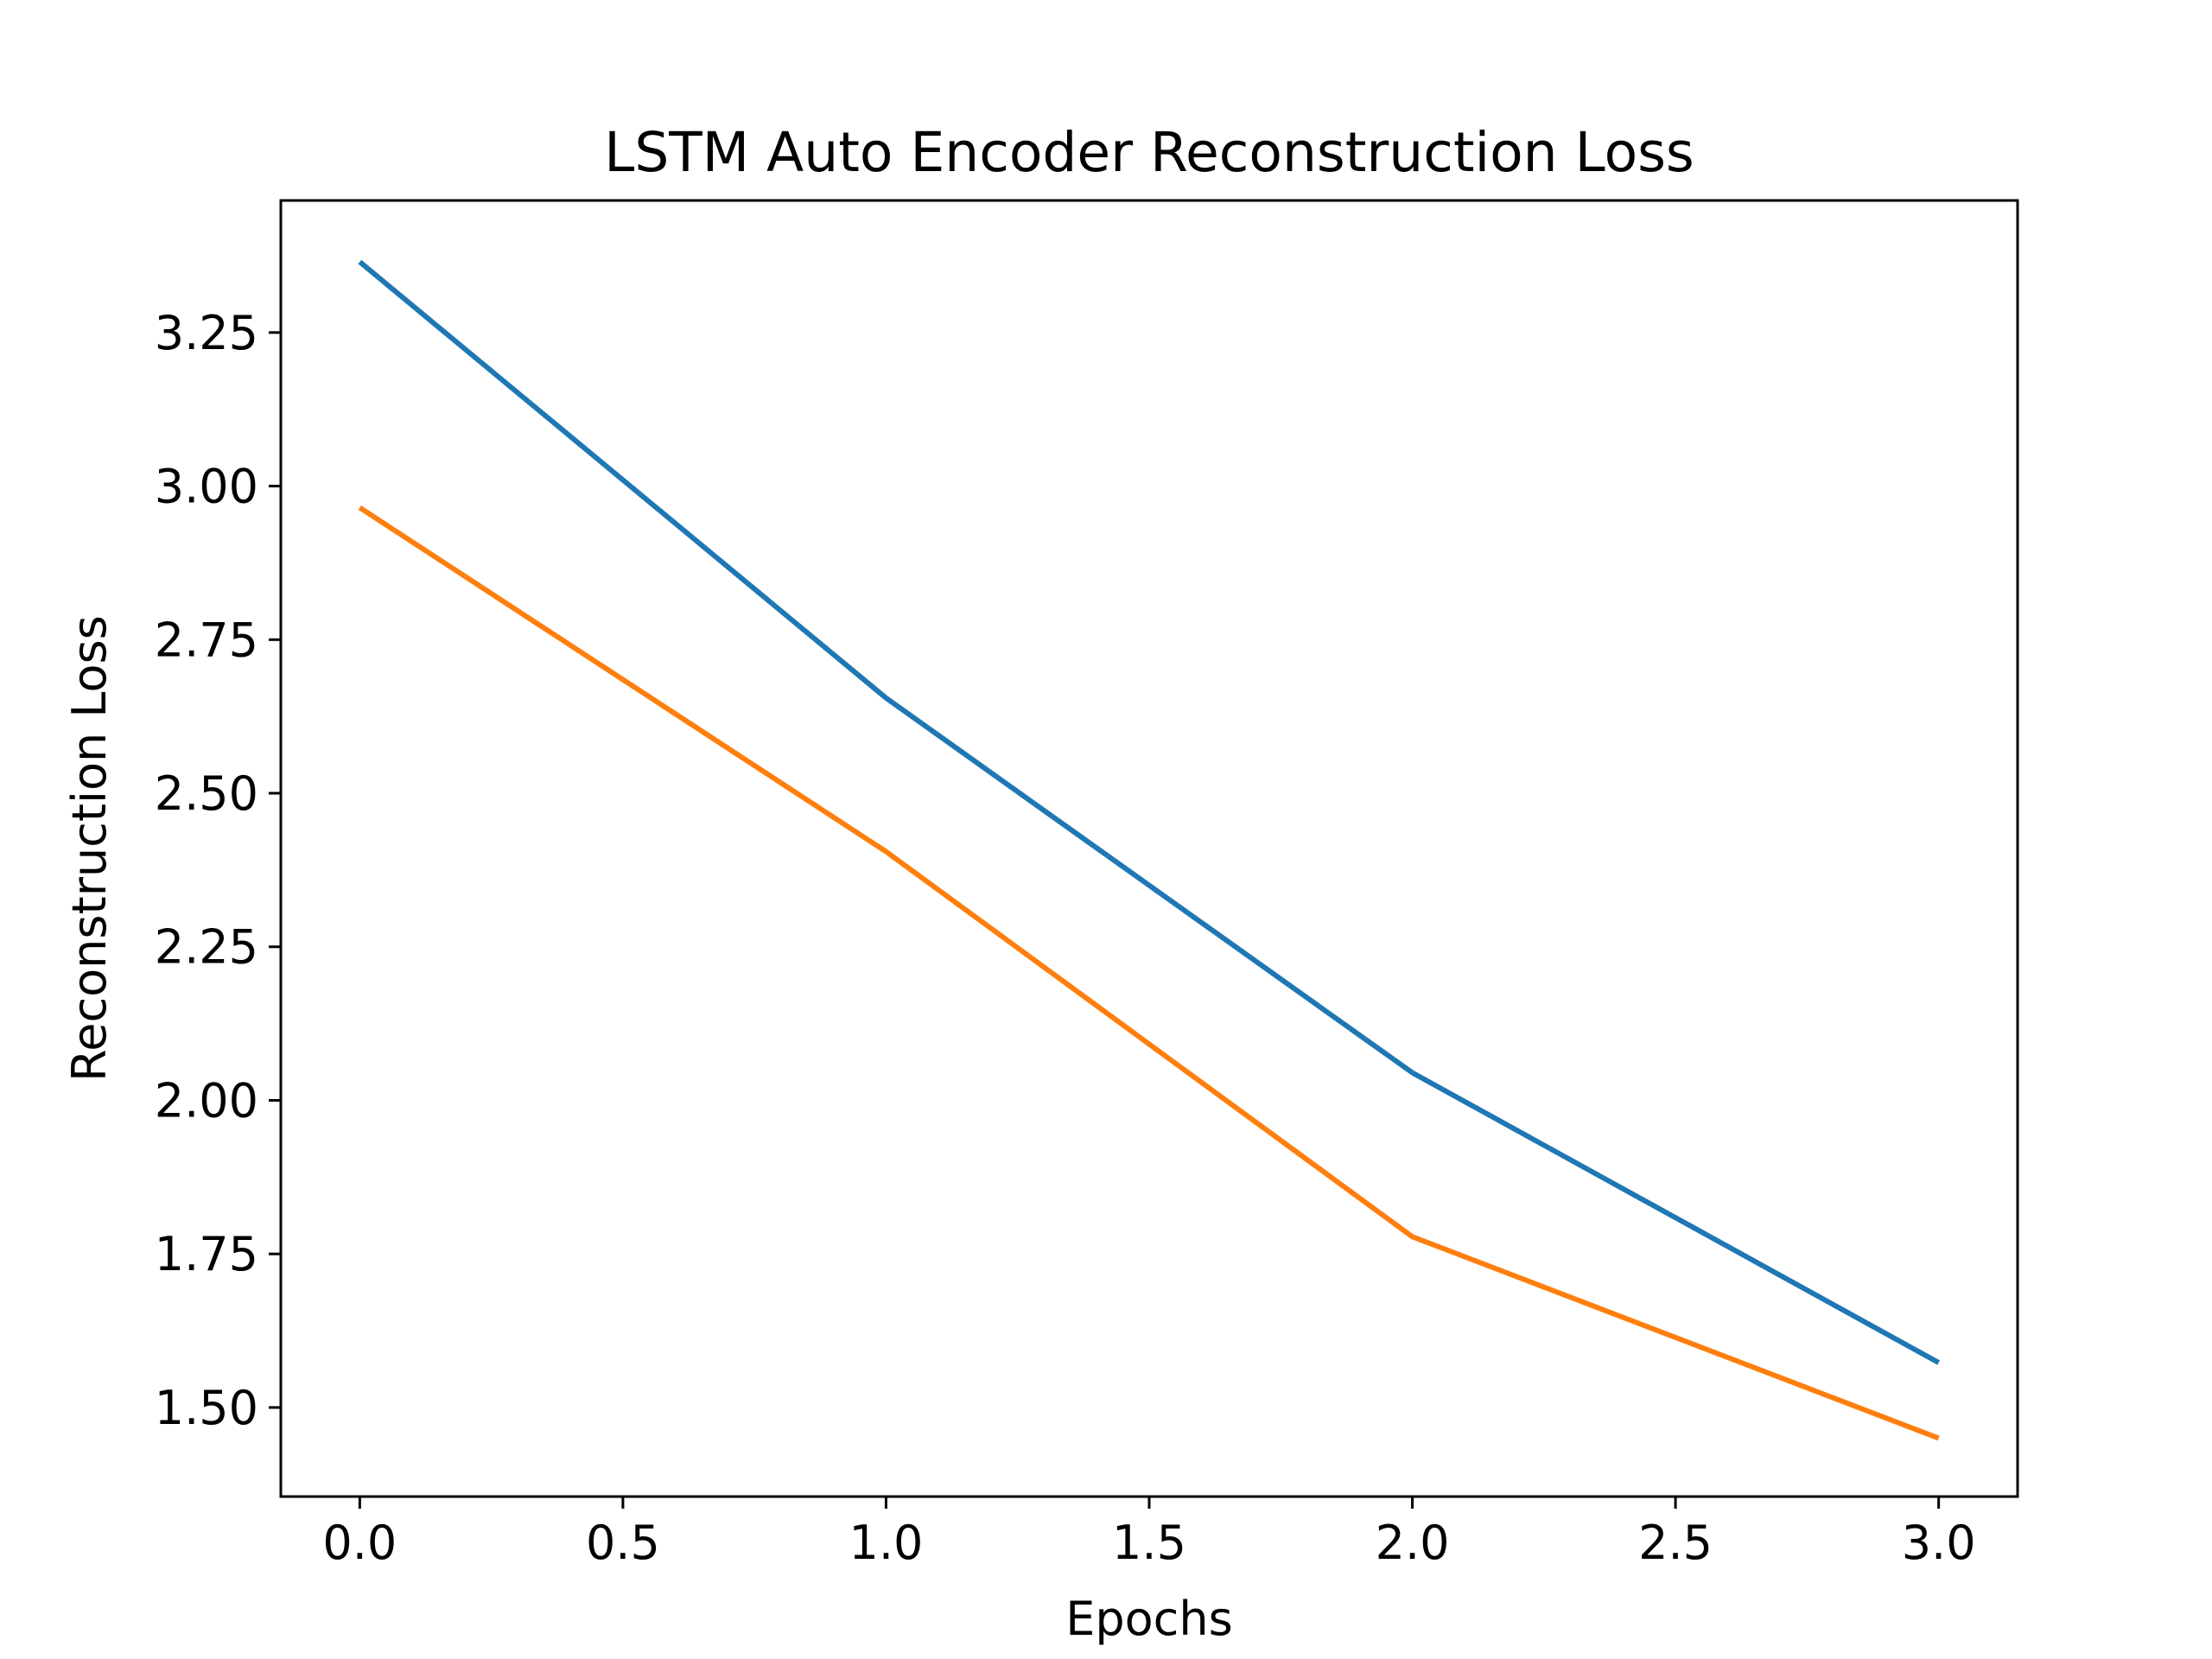 The image size is (2212, 1659). What do you see at coordinates (1413, 1543) in the screenshot?
I see `x-tick-label: 2.0` at bounding box center [1413, 1543].